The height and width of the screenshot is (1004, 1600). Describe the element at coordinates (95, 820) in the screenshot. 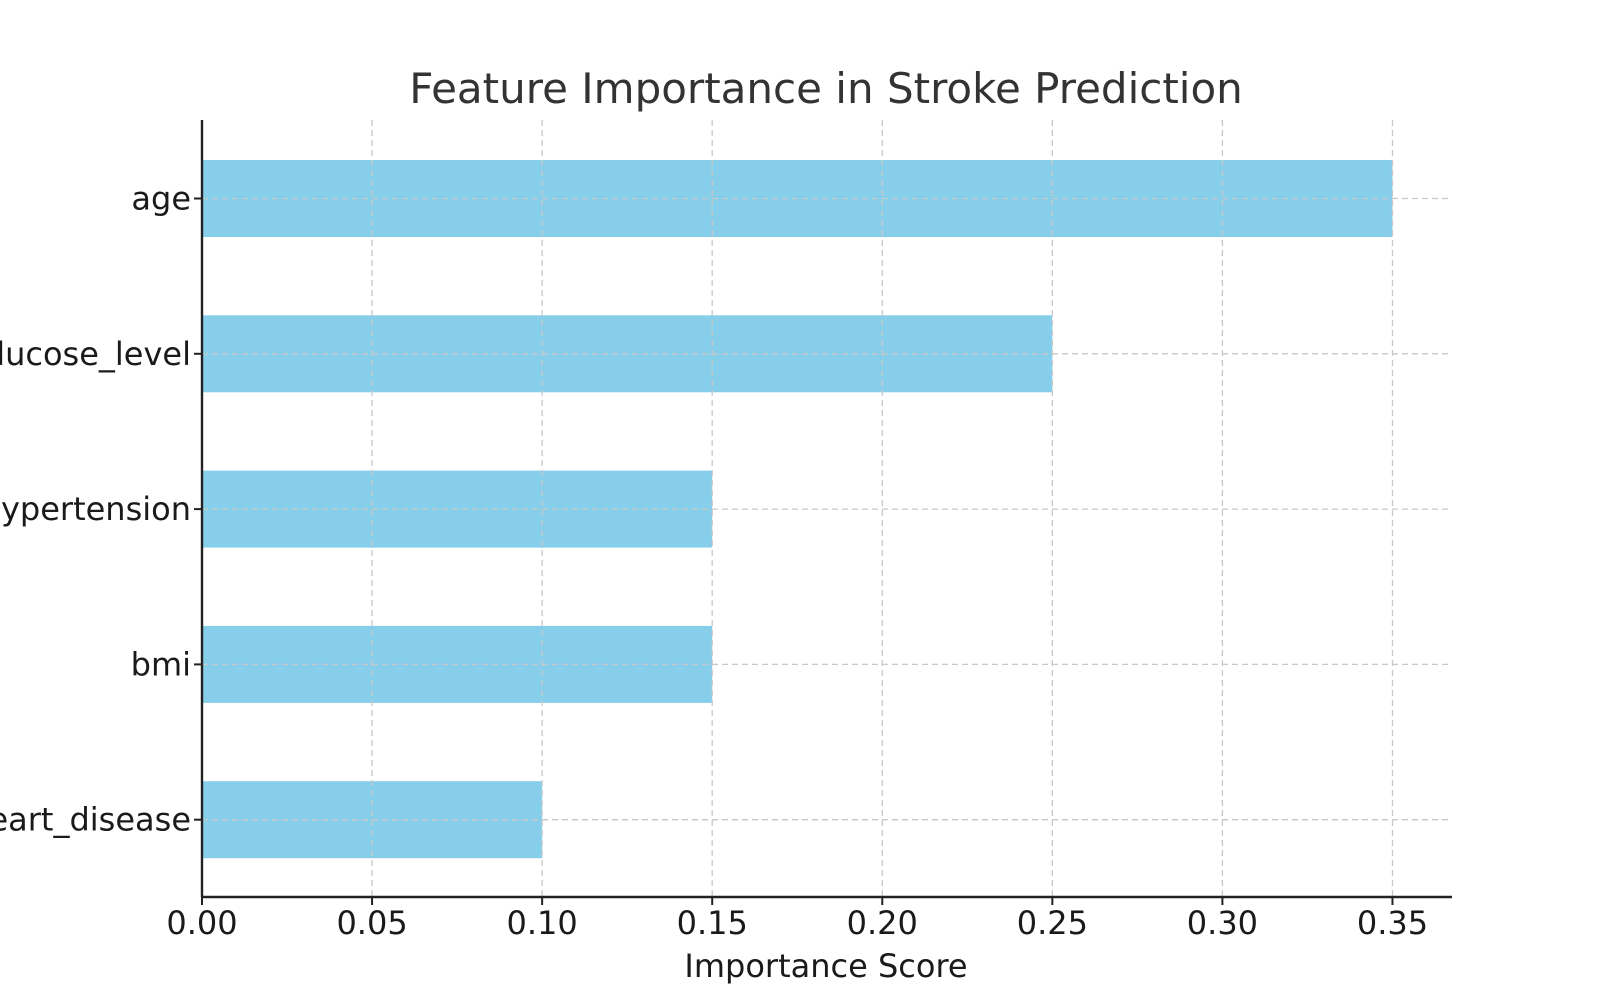

I see `y-tick-label: heart_disease` at that location.